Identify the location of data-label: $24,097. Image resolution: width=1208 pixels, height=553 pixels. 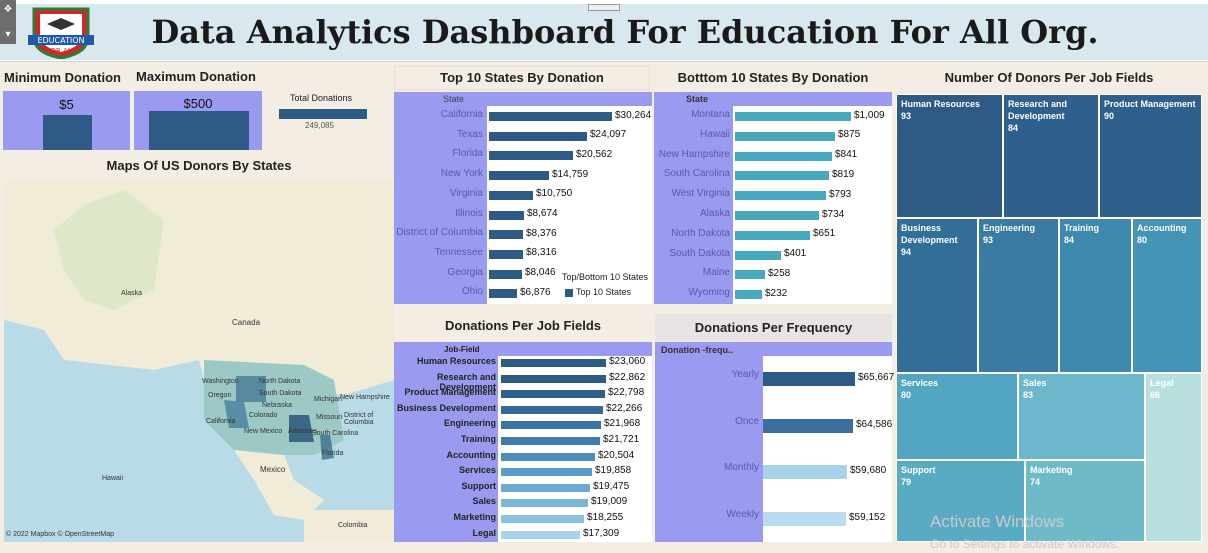
(608, 135).